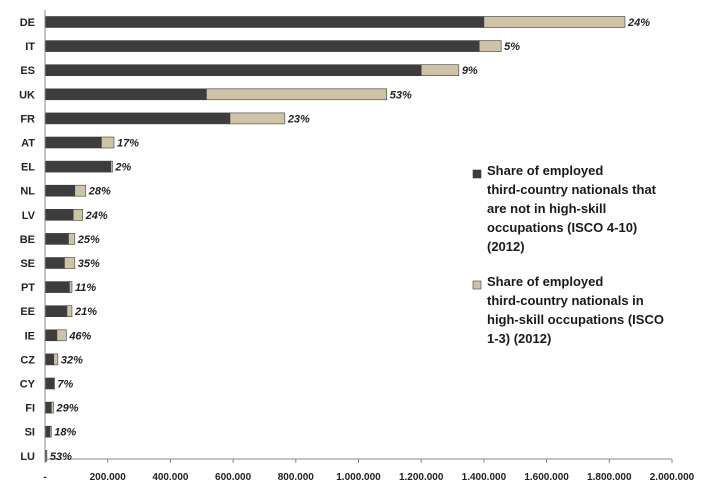 Image resolution: width=703 pixels, height=493 pixels. What do you see at coordinates (421, 477) in the screenshot?
I see `x-tick-label: 1.200.000` at bounding box center [421, 477].